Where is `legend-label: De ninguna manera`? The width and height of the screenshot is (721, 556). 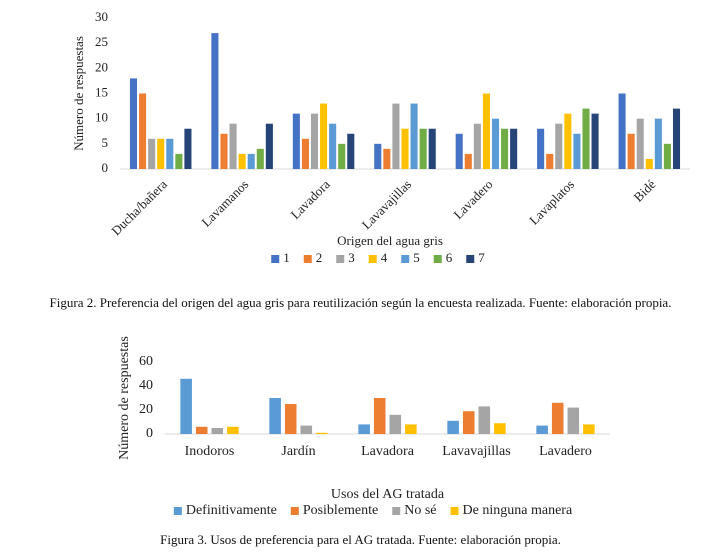
legend-label: De ninguna manera is located at coordinates (518, 510).